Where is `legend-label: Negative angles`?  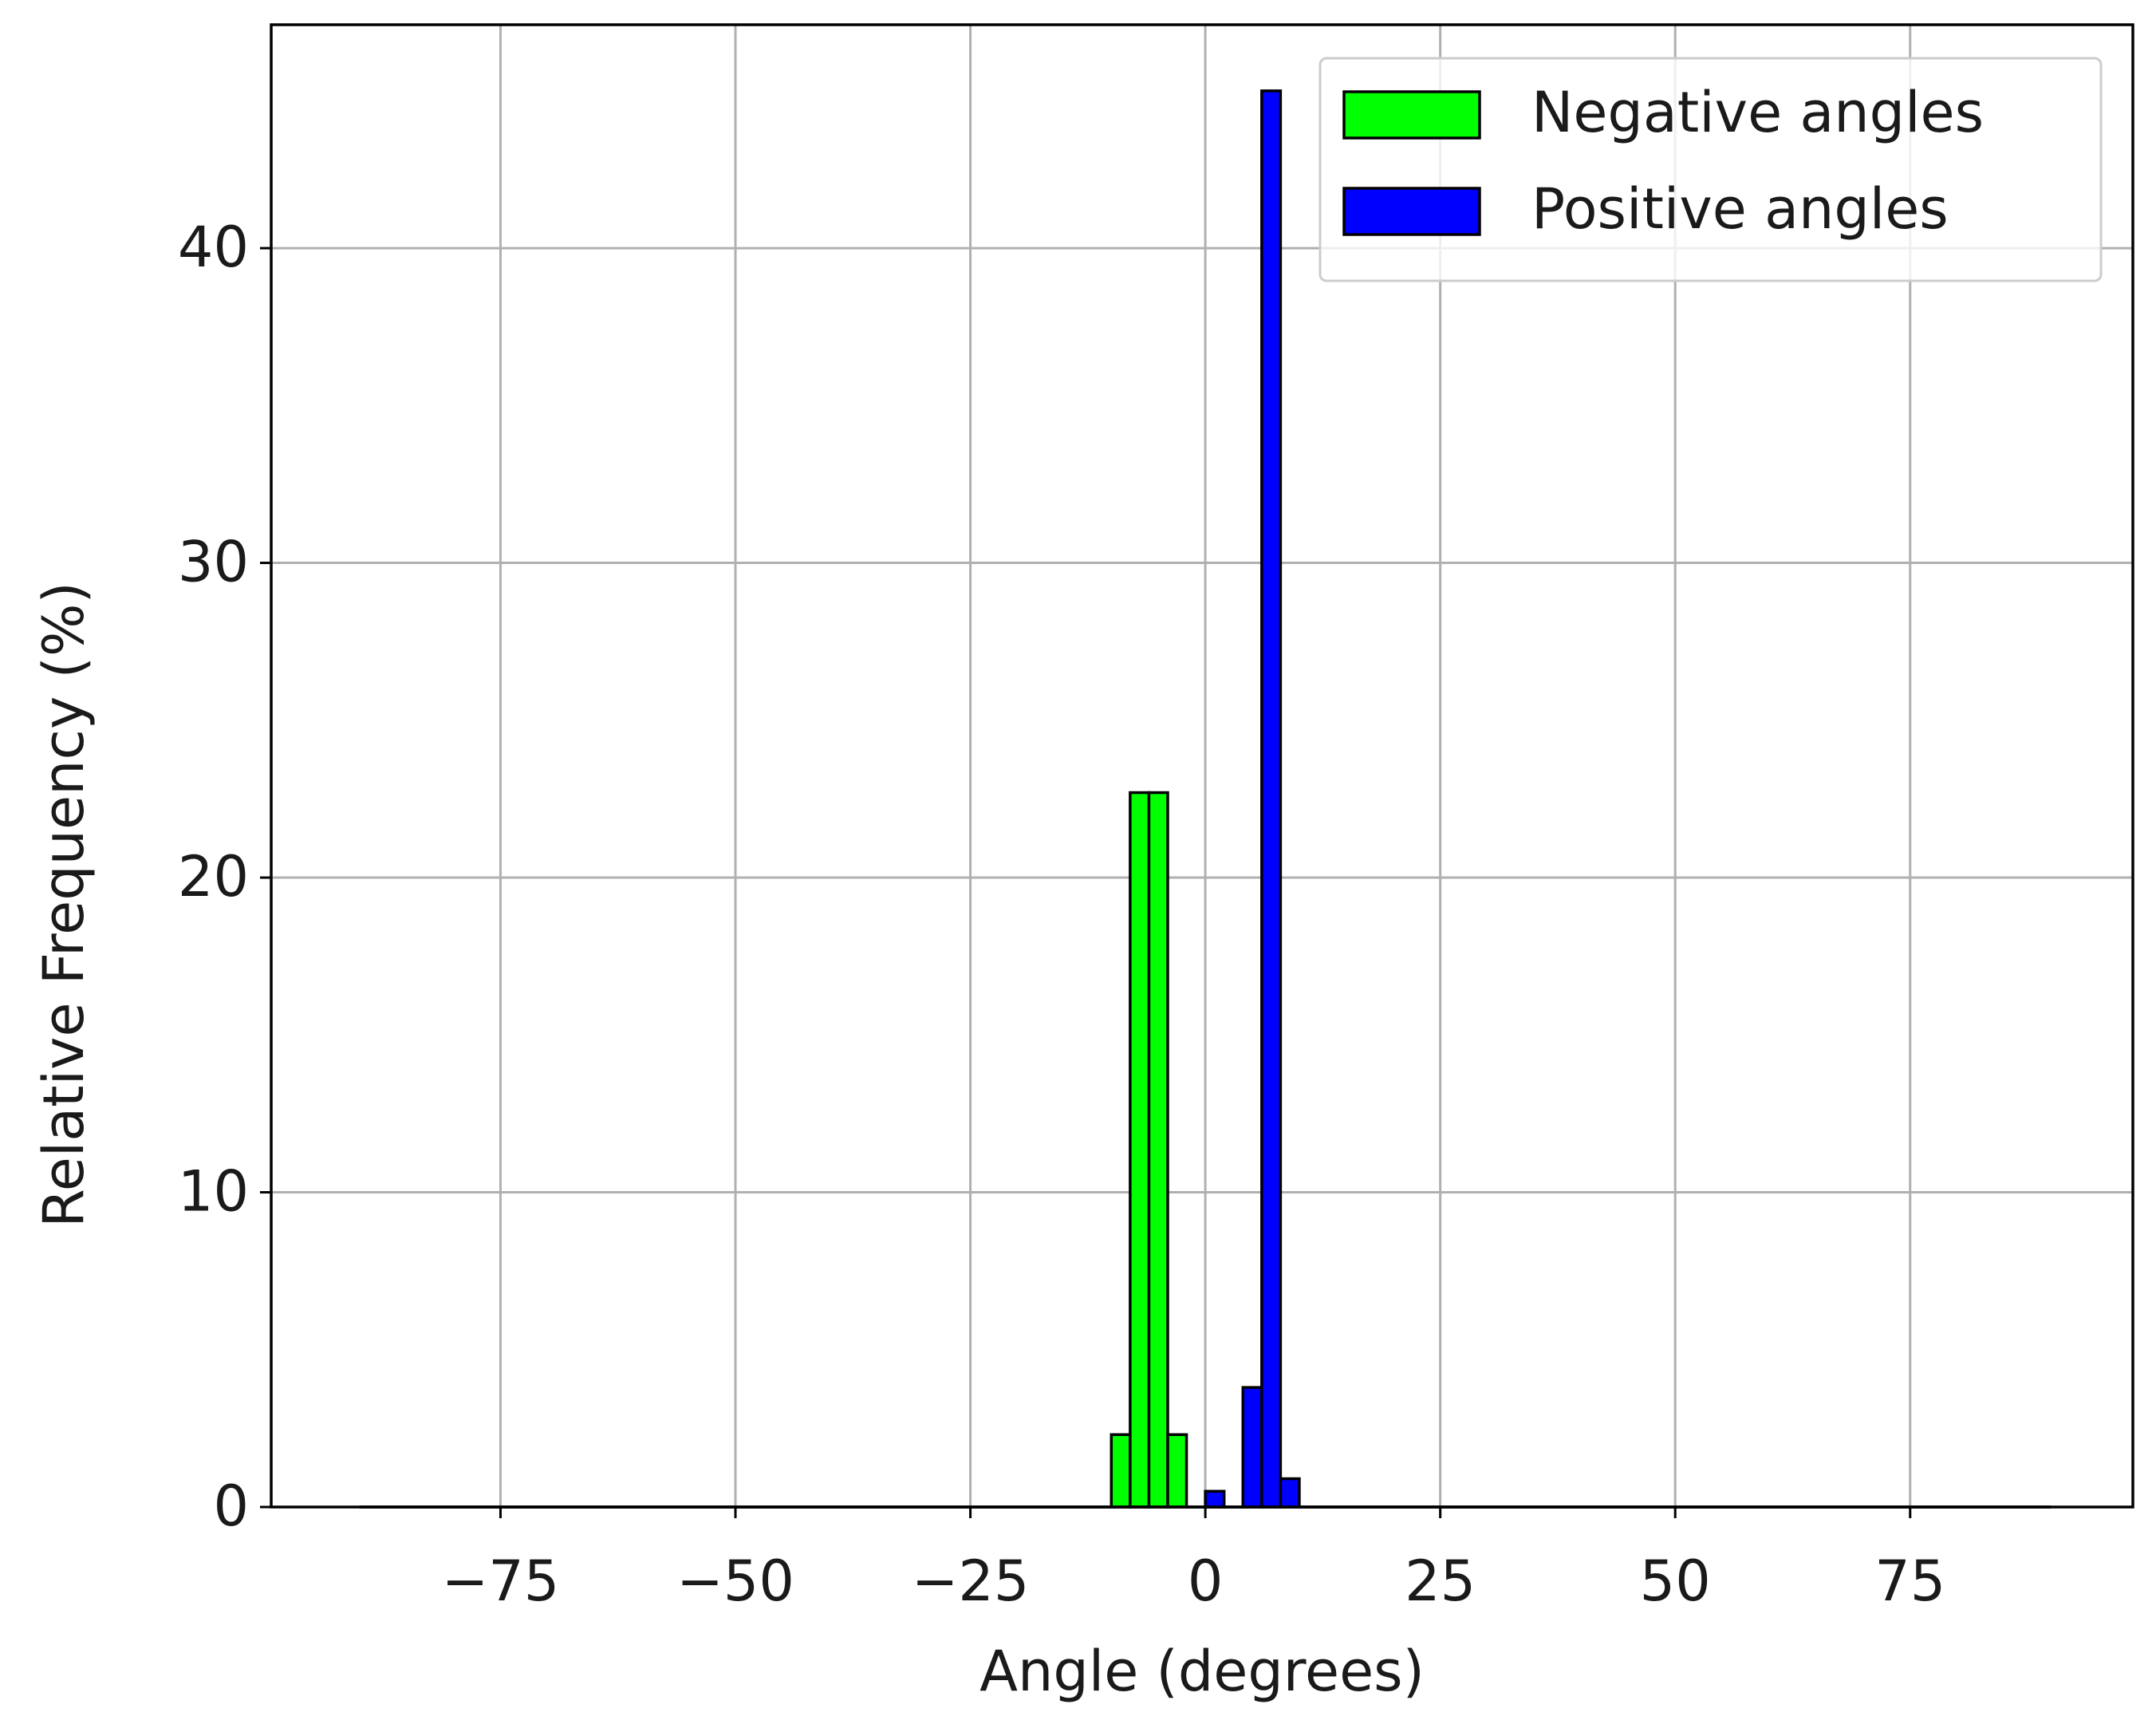 legend-label: Negative angles is located at coordinates (1757, 112).